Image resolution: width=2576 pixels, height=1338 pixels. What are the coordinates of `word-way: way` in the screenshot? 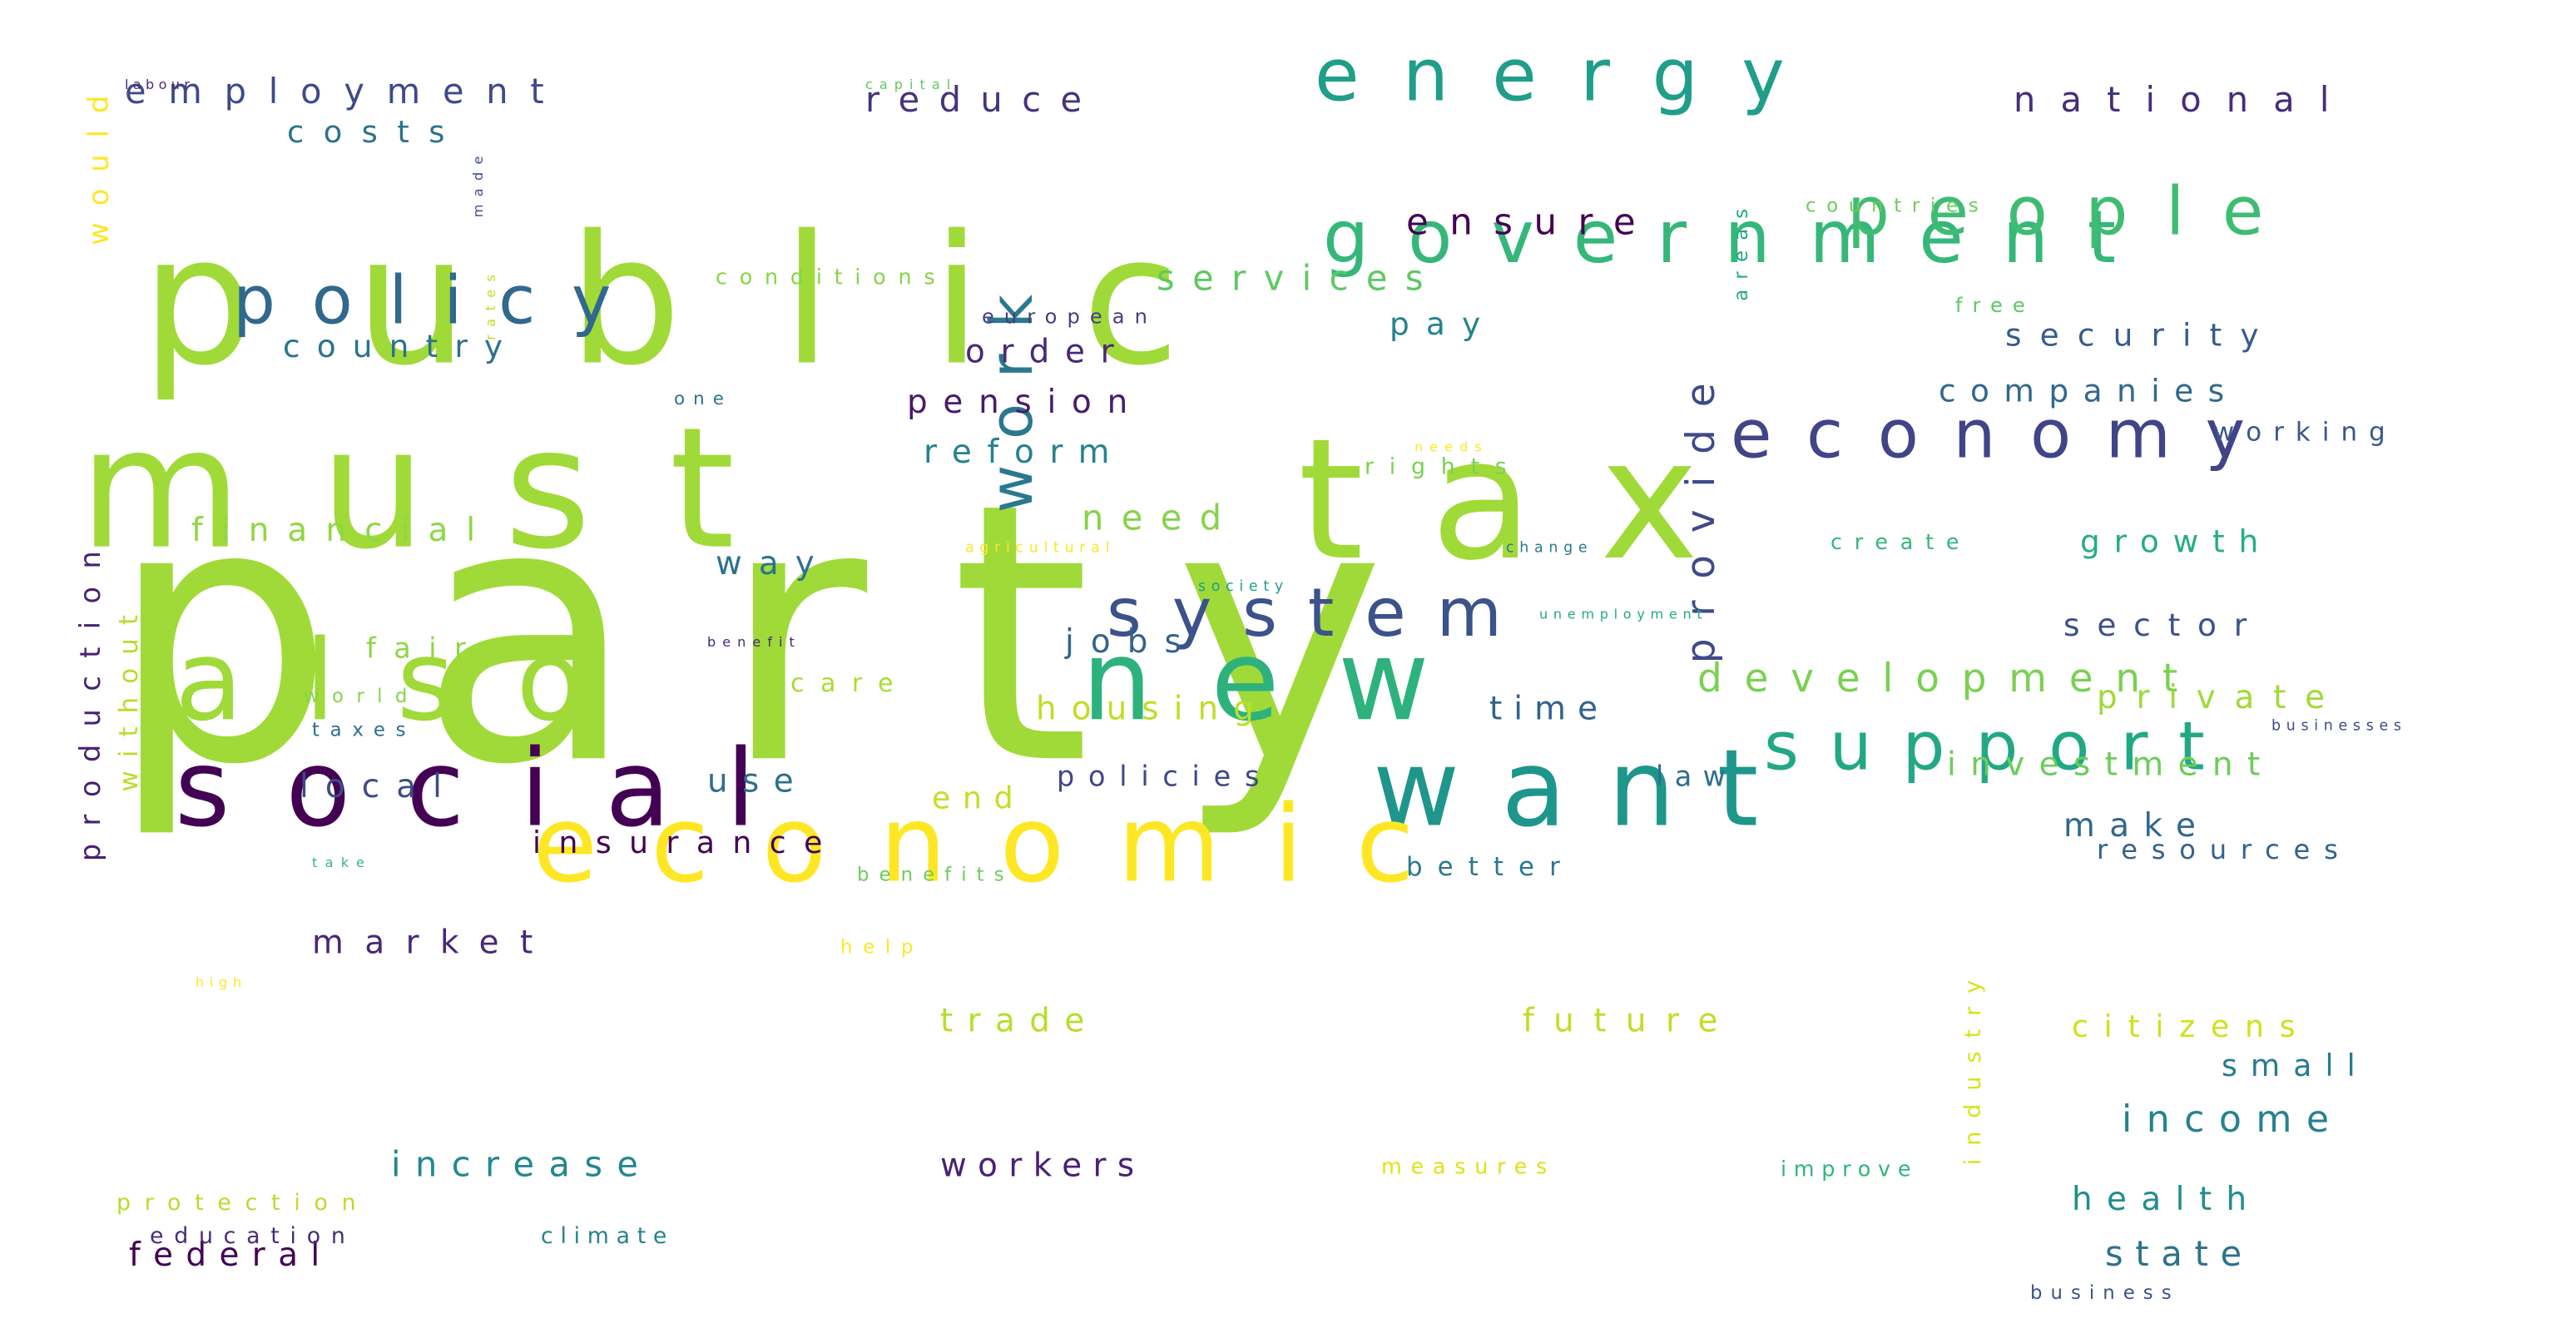 It's located at (773, 563).